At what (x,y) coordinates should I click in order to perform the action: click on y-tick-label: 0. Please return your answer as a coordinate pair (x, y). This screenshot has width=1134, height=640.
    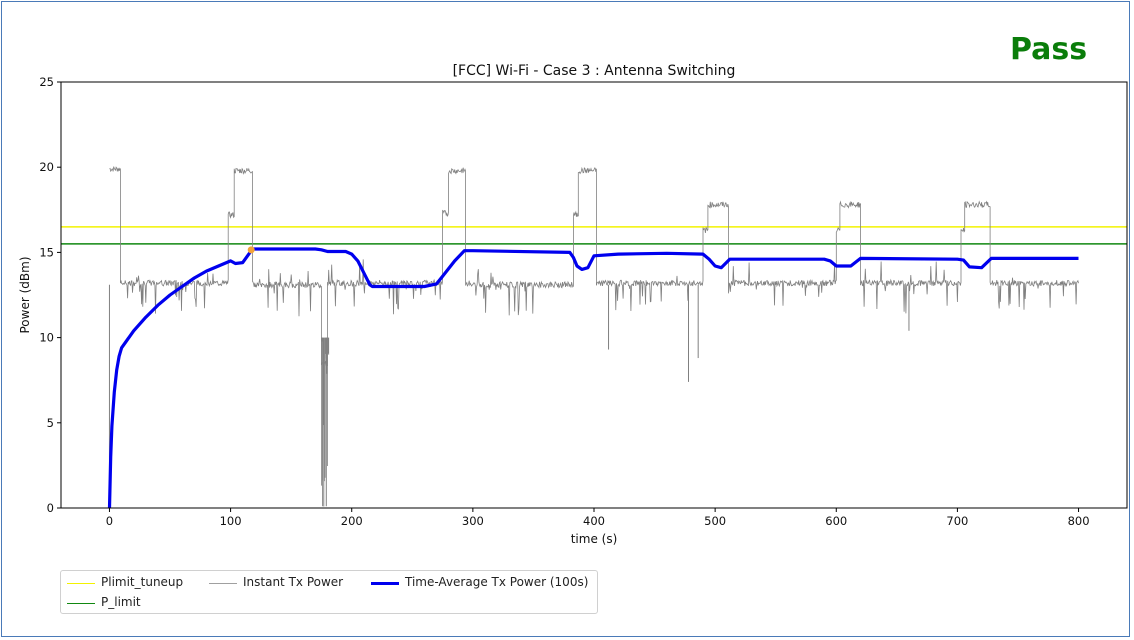
    Looking at the image, I should click on (50, 508).